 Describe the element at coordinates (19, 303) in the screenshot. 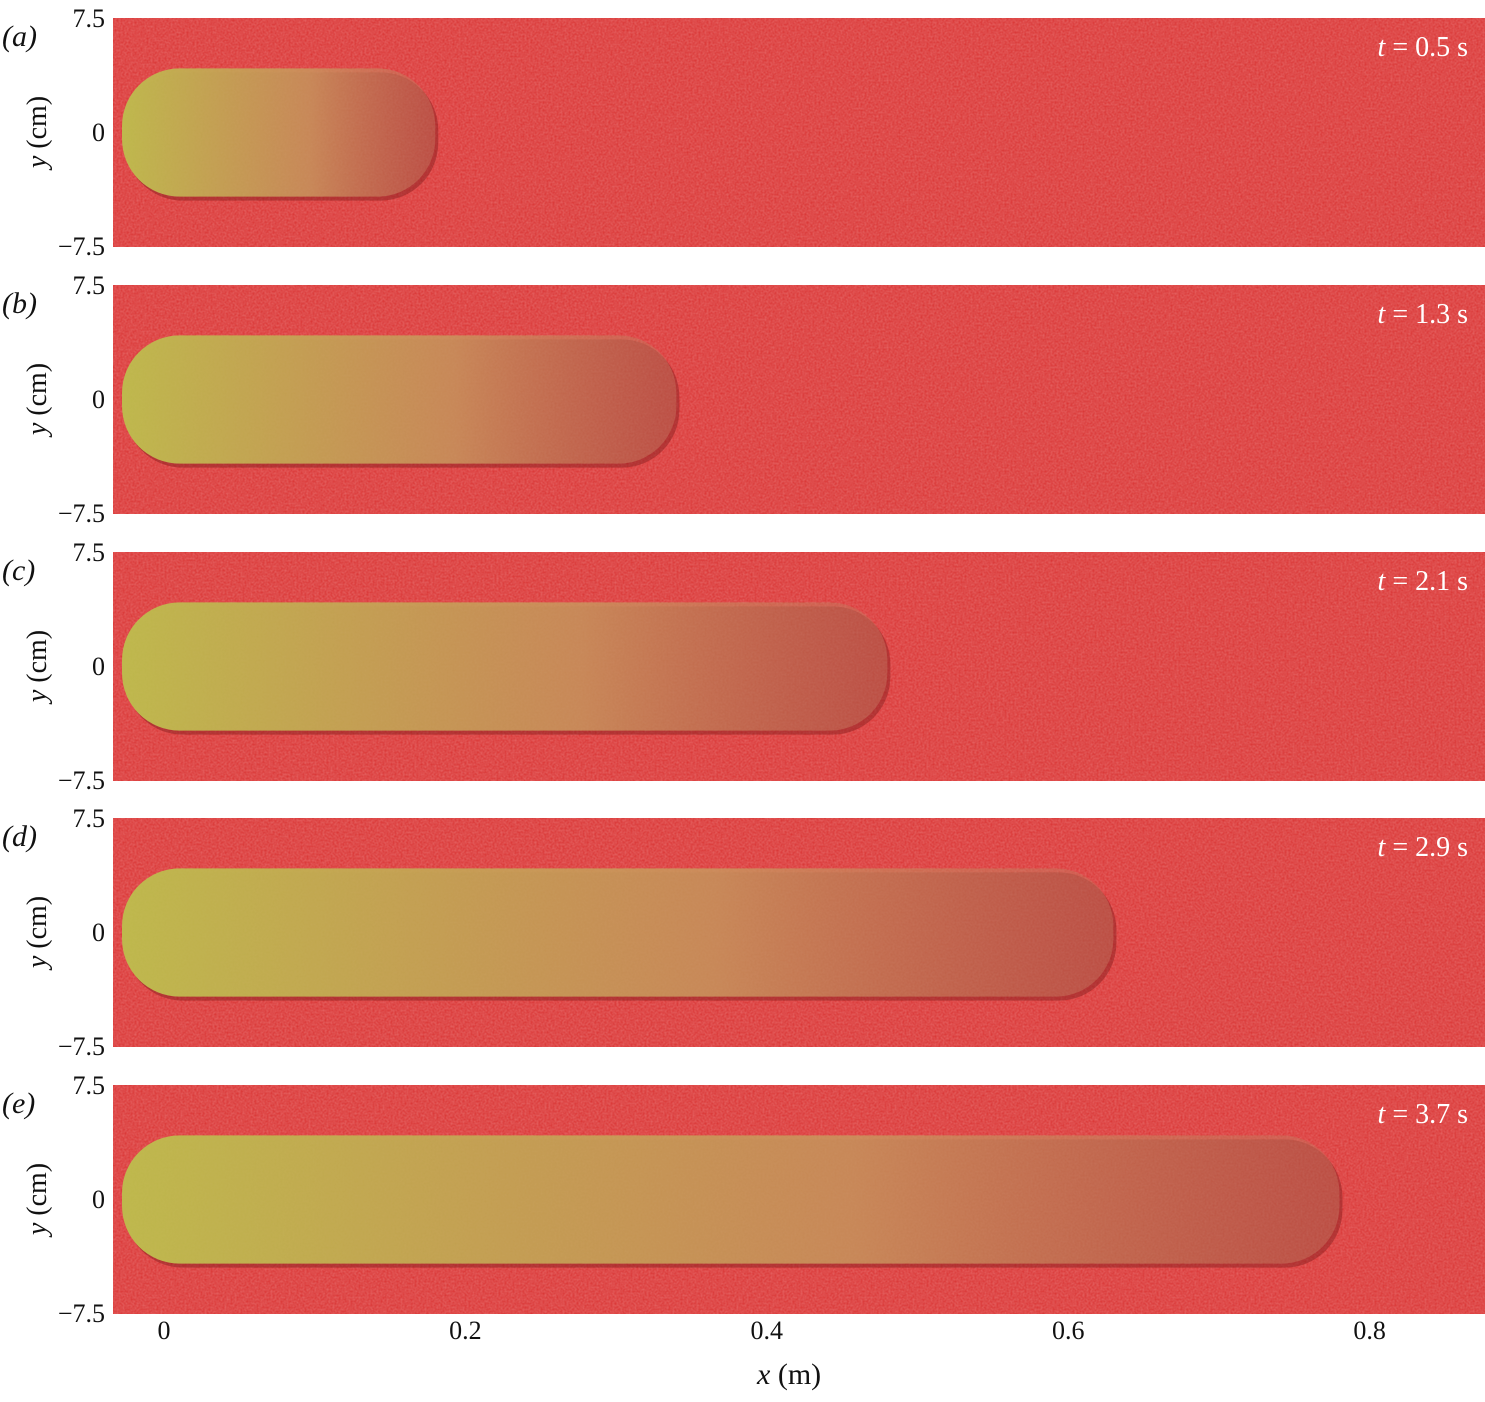

I see `panel-label: (b)` at that location.